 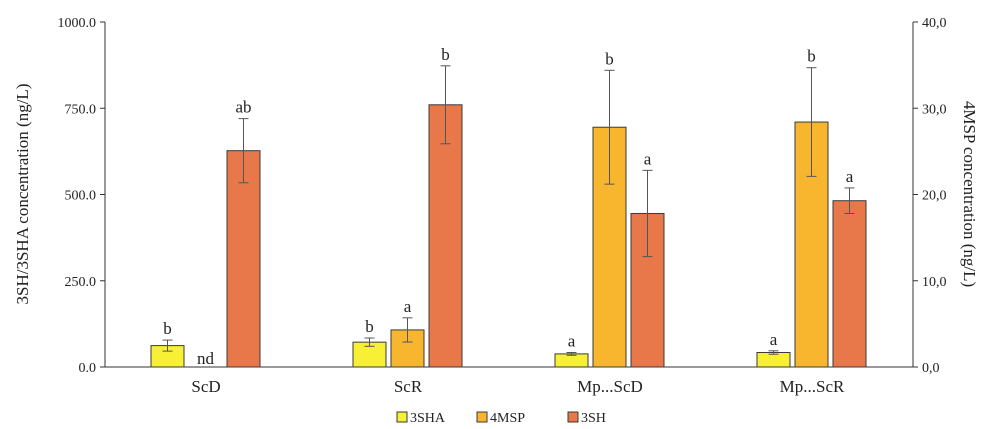 I want to click on right-tick-label: 20,0, so click(x=934, y=196).